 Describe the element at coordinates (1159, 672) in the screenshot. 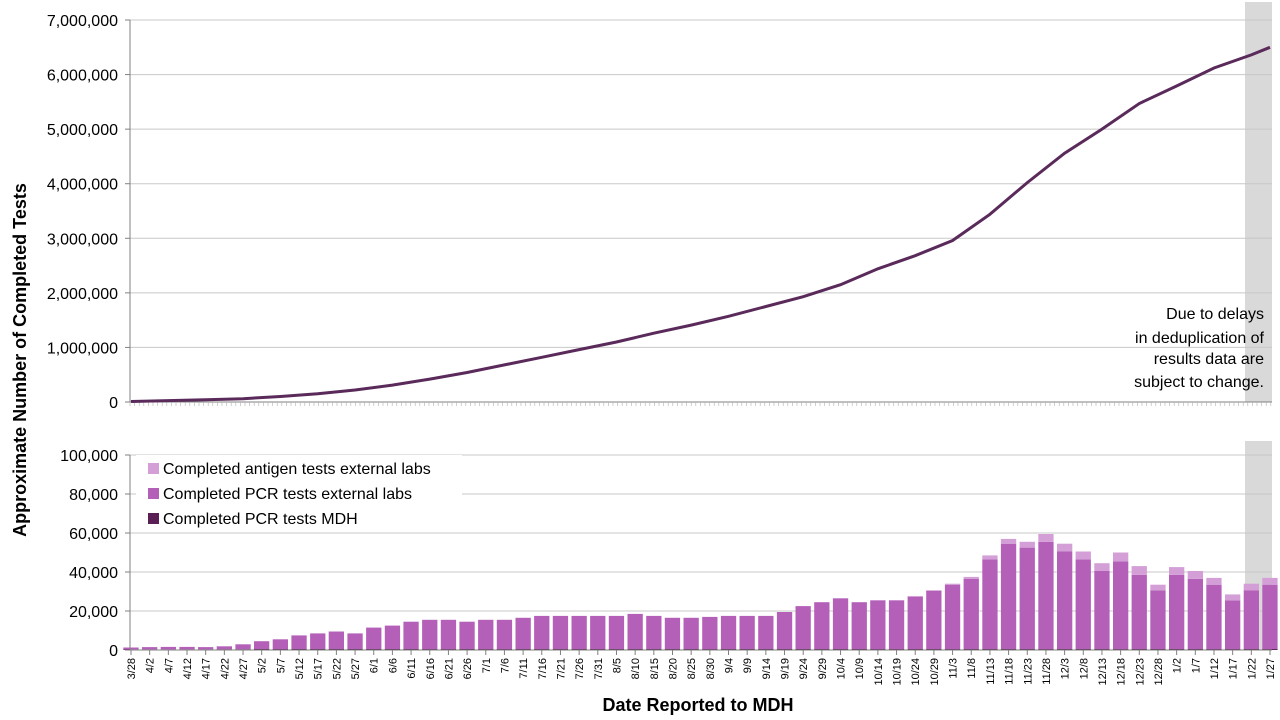

I see `bottom-x-tick-label: 12/28` at that location.